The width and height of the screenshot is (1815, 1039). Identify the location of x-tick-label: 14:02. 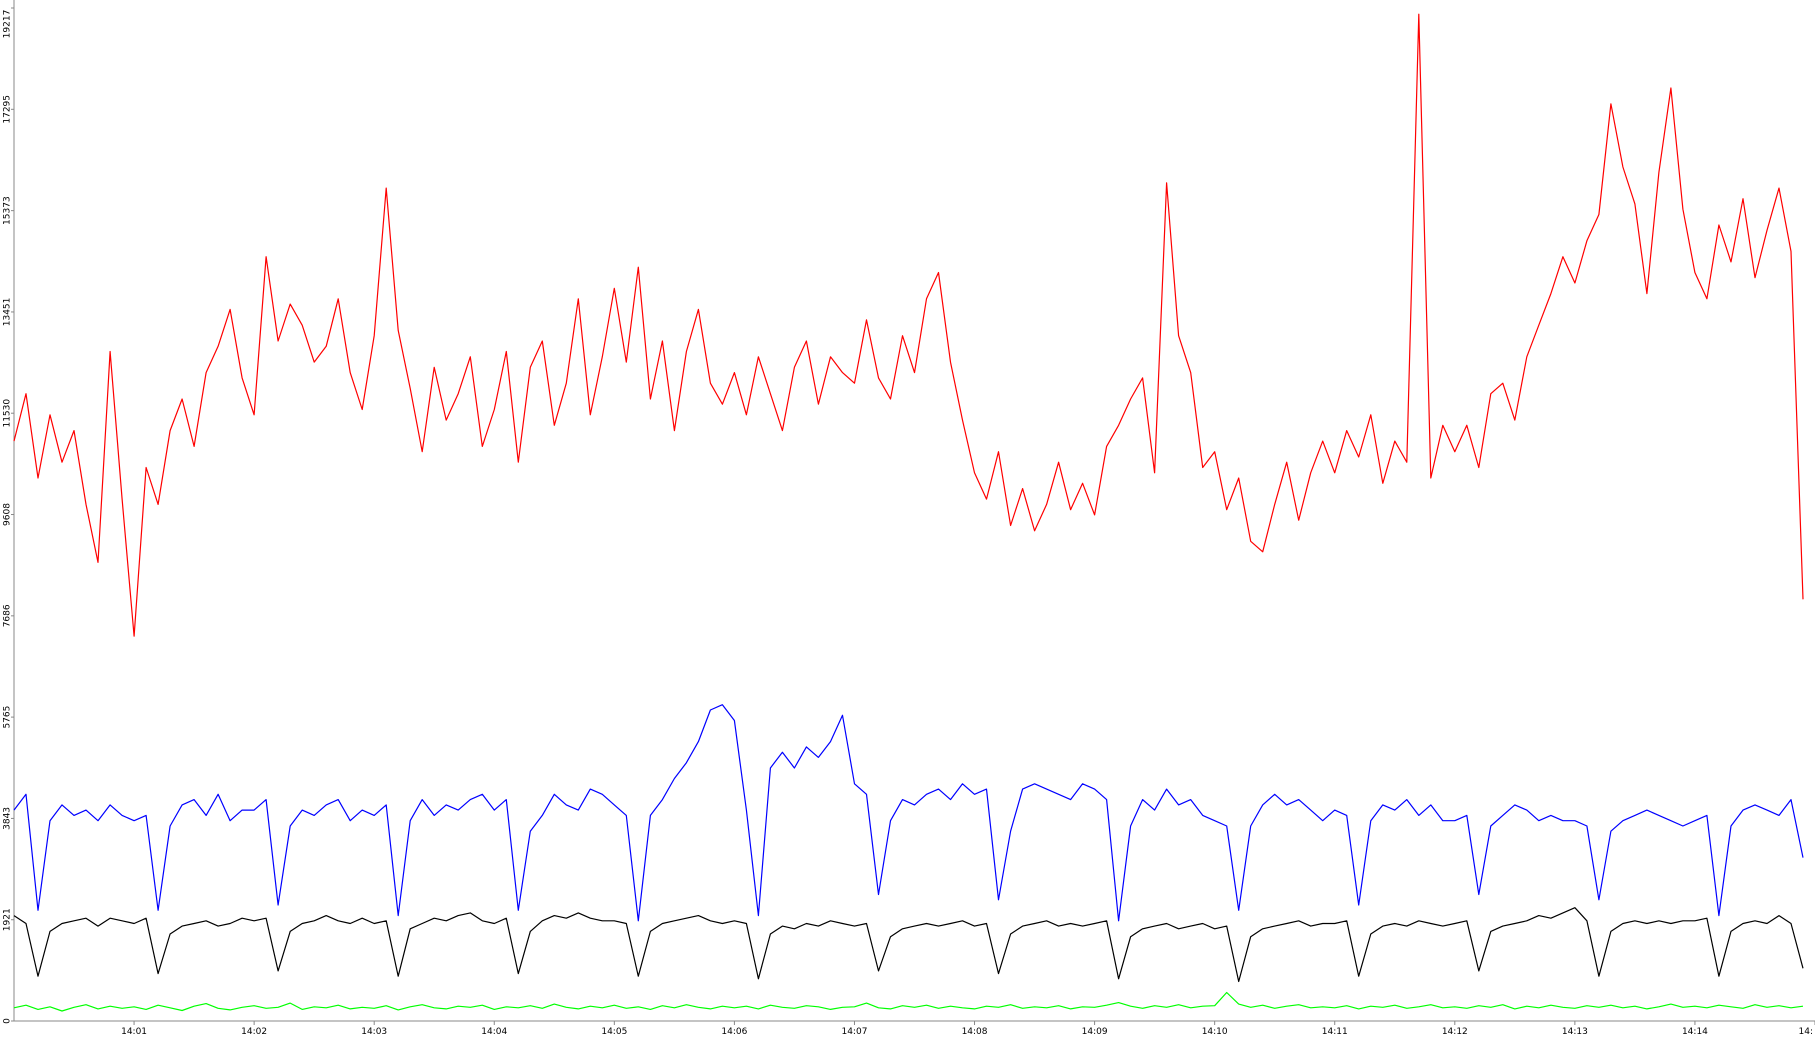
(254, 1032).